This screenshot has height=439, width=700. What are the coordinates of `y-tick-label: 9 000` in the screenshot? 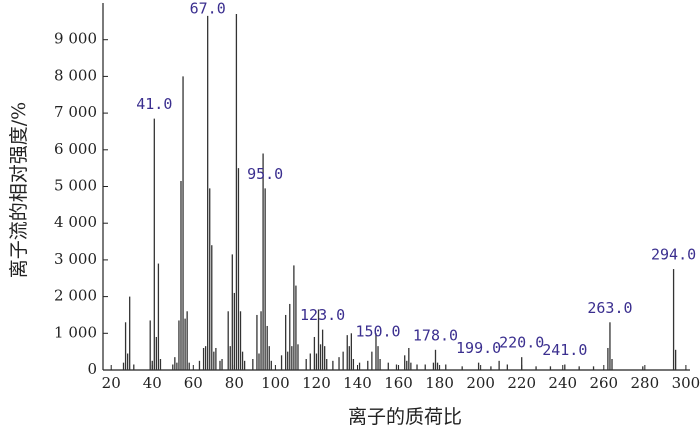 It's located at (75, 39).